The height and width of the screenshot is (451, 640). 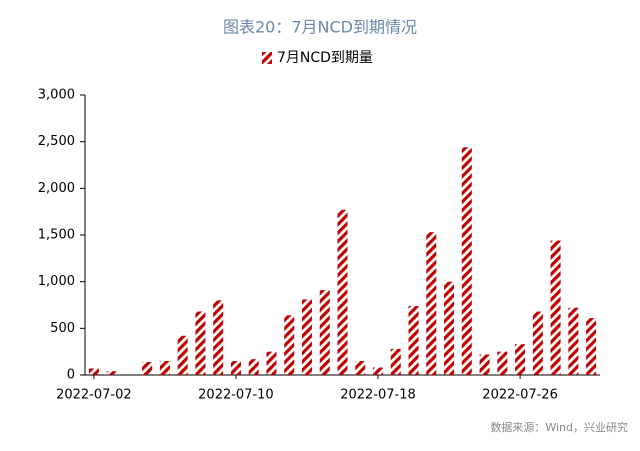 What do you see at coordinates (325, 58) in the screenshot?
I see `legend-label: 7月NCD到期量` at bounding box center [325, 58].